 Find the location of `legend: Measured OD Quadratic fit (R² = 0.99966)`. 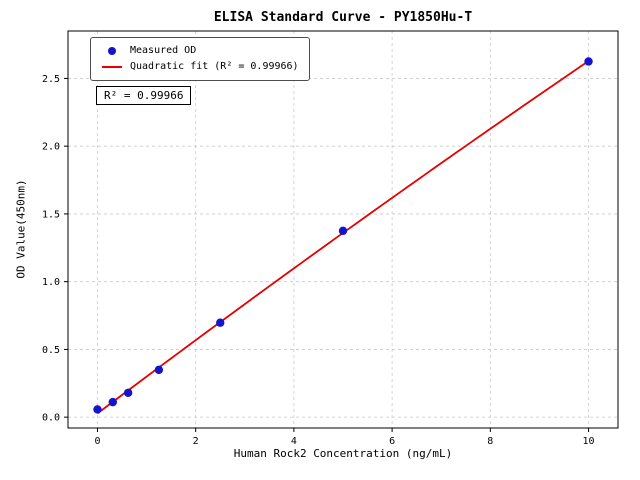

legend: Measured OD Quadratic fit (R² = 0.99966) is located at coordinates (200, 59).